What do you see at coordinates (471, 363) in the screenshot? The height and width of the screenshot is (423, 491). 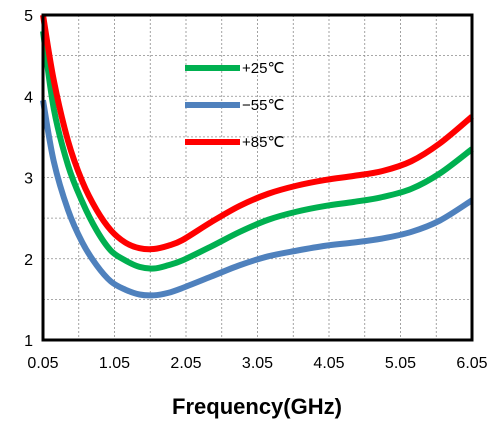 I see `x-tick-label: 6.05` at bounding box center [471, 363].